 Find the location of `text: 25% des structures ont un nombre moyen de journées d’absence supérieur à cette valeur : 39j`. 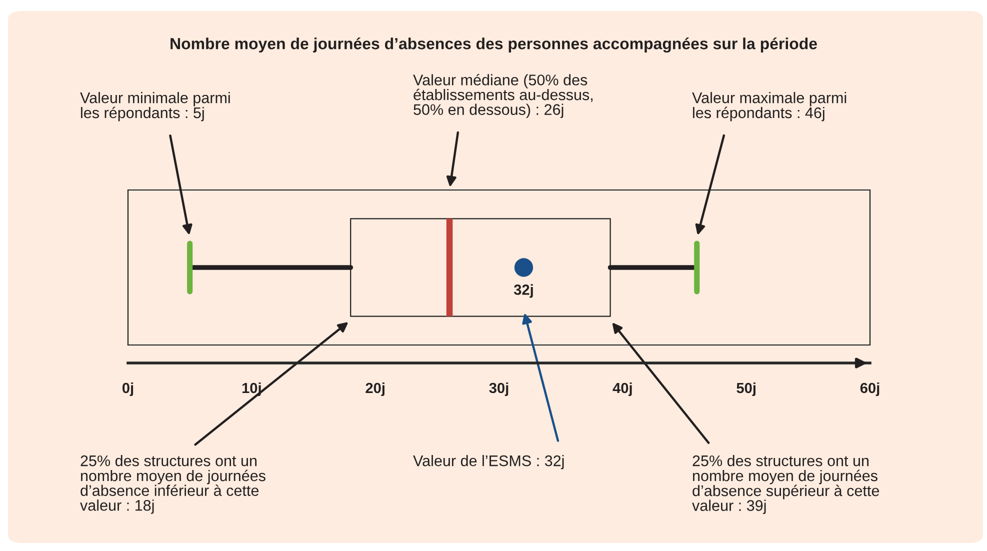

text: 25% des structures ont un nombre moyen de journées d’absence supérieur à cette valeur : 39j is located at coordinates (786, 484).